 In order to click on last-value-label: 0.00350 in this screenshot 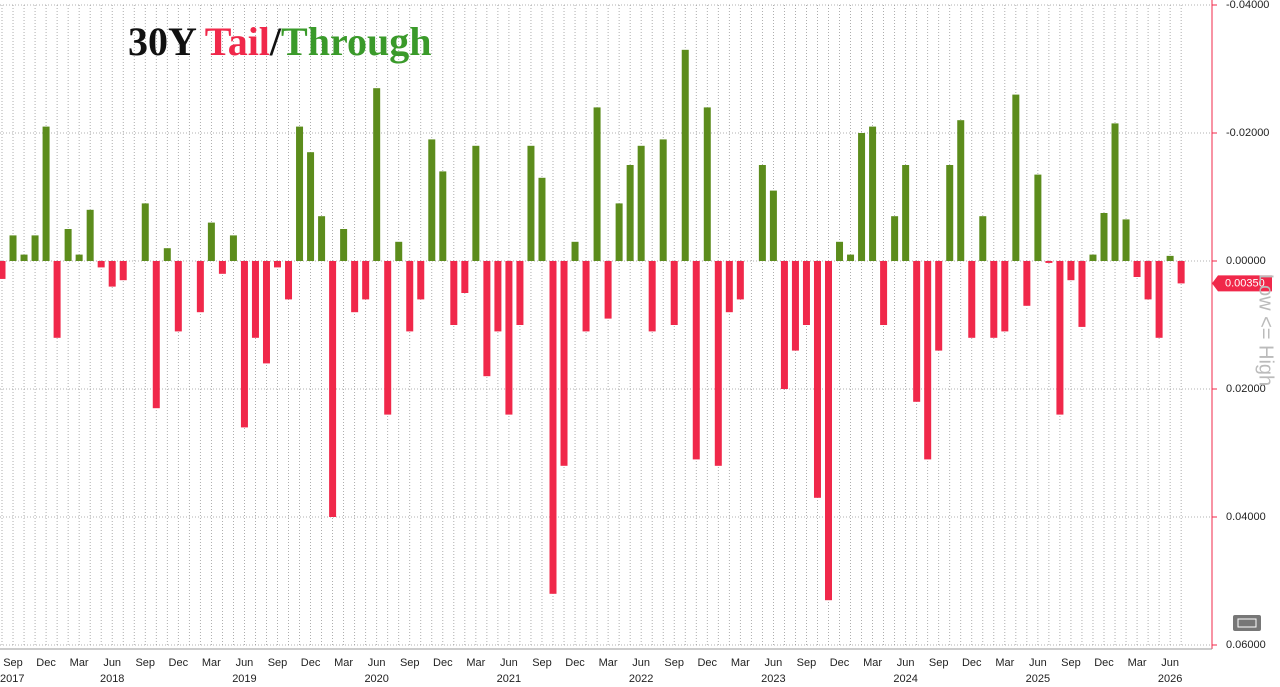, I will do `click(1245, 283)`.